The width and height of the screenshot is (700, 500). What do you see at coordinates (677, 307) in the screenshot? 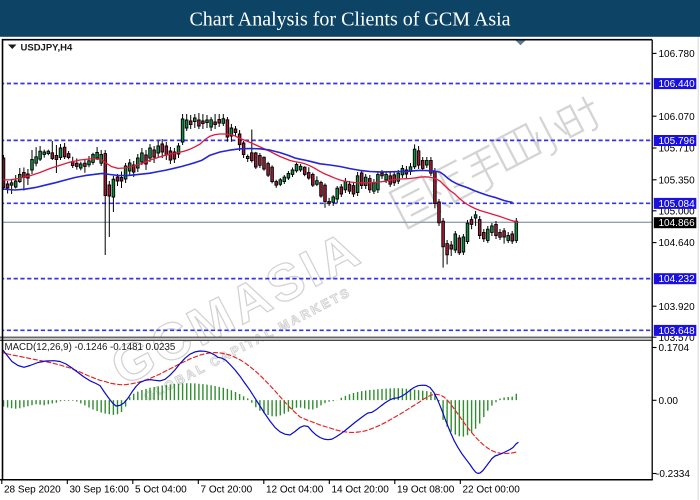
I see `svg-text: 103.920` at bounding box center [677, 307].